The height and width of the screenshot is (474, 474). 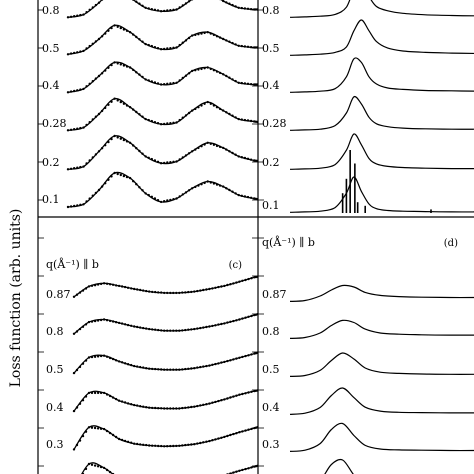 What do you see at coordinates (51, 162) in the screenshot?
I see `series-label: 0.2` at bounding box center [51, 162].